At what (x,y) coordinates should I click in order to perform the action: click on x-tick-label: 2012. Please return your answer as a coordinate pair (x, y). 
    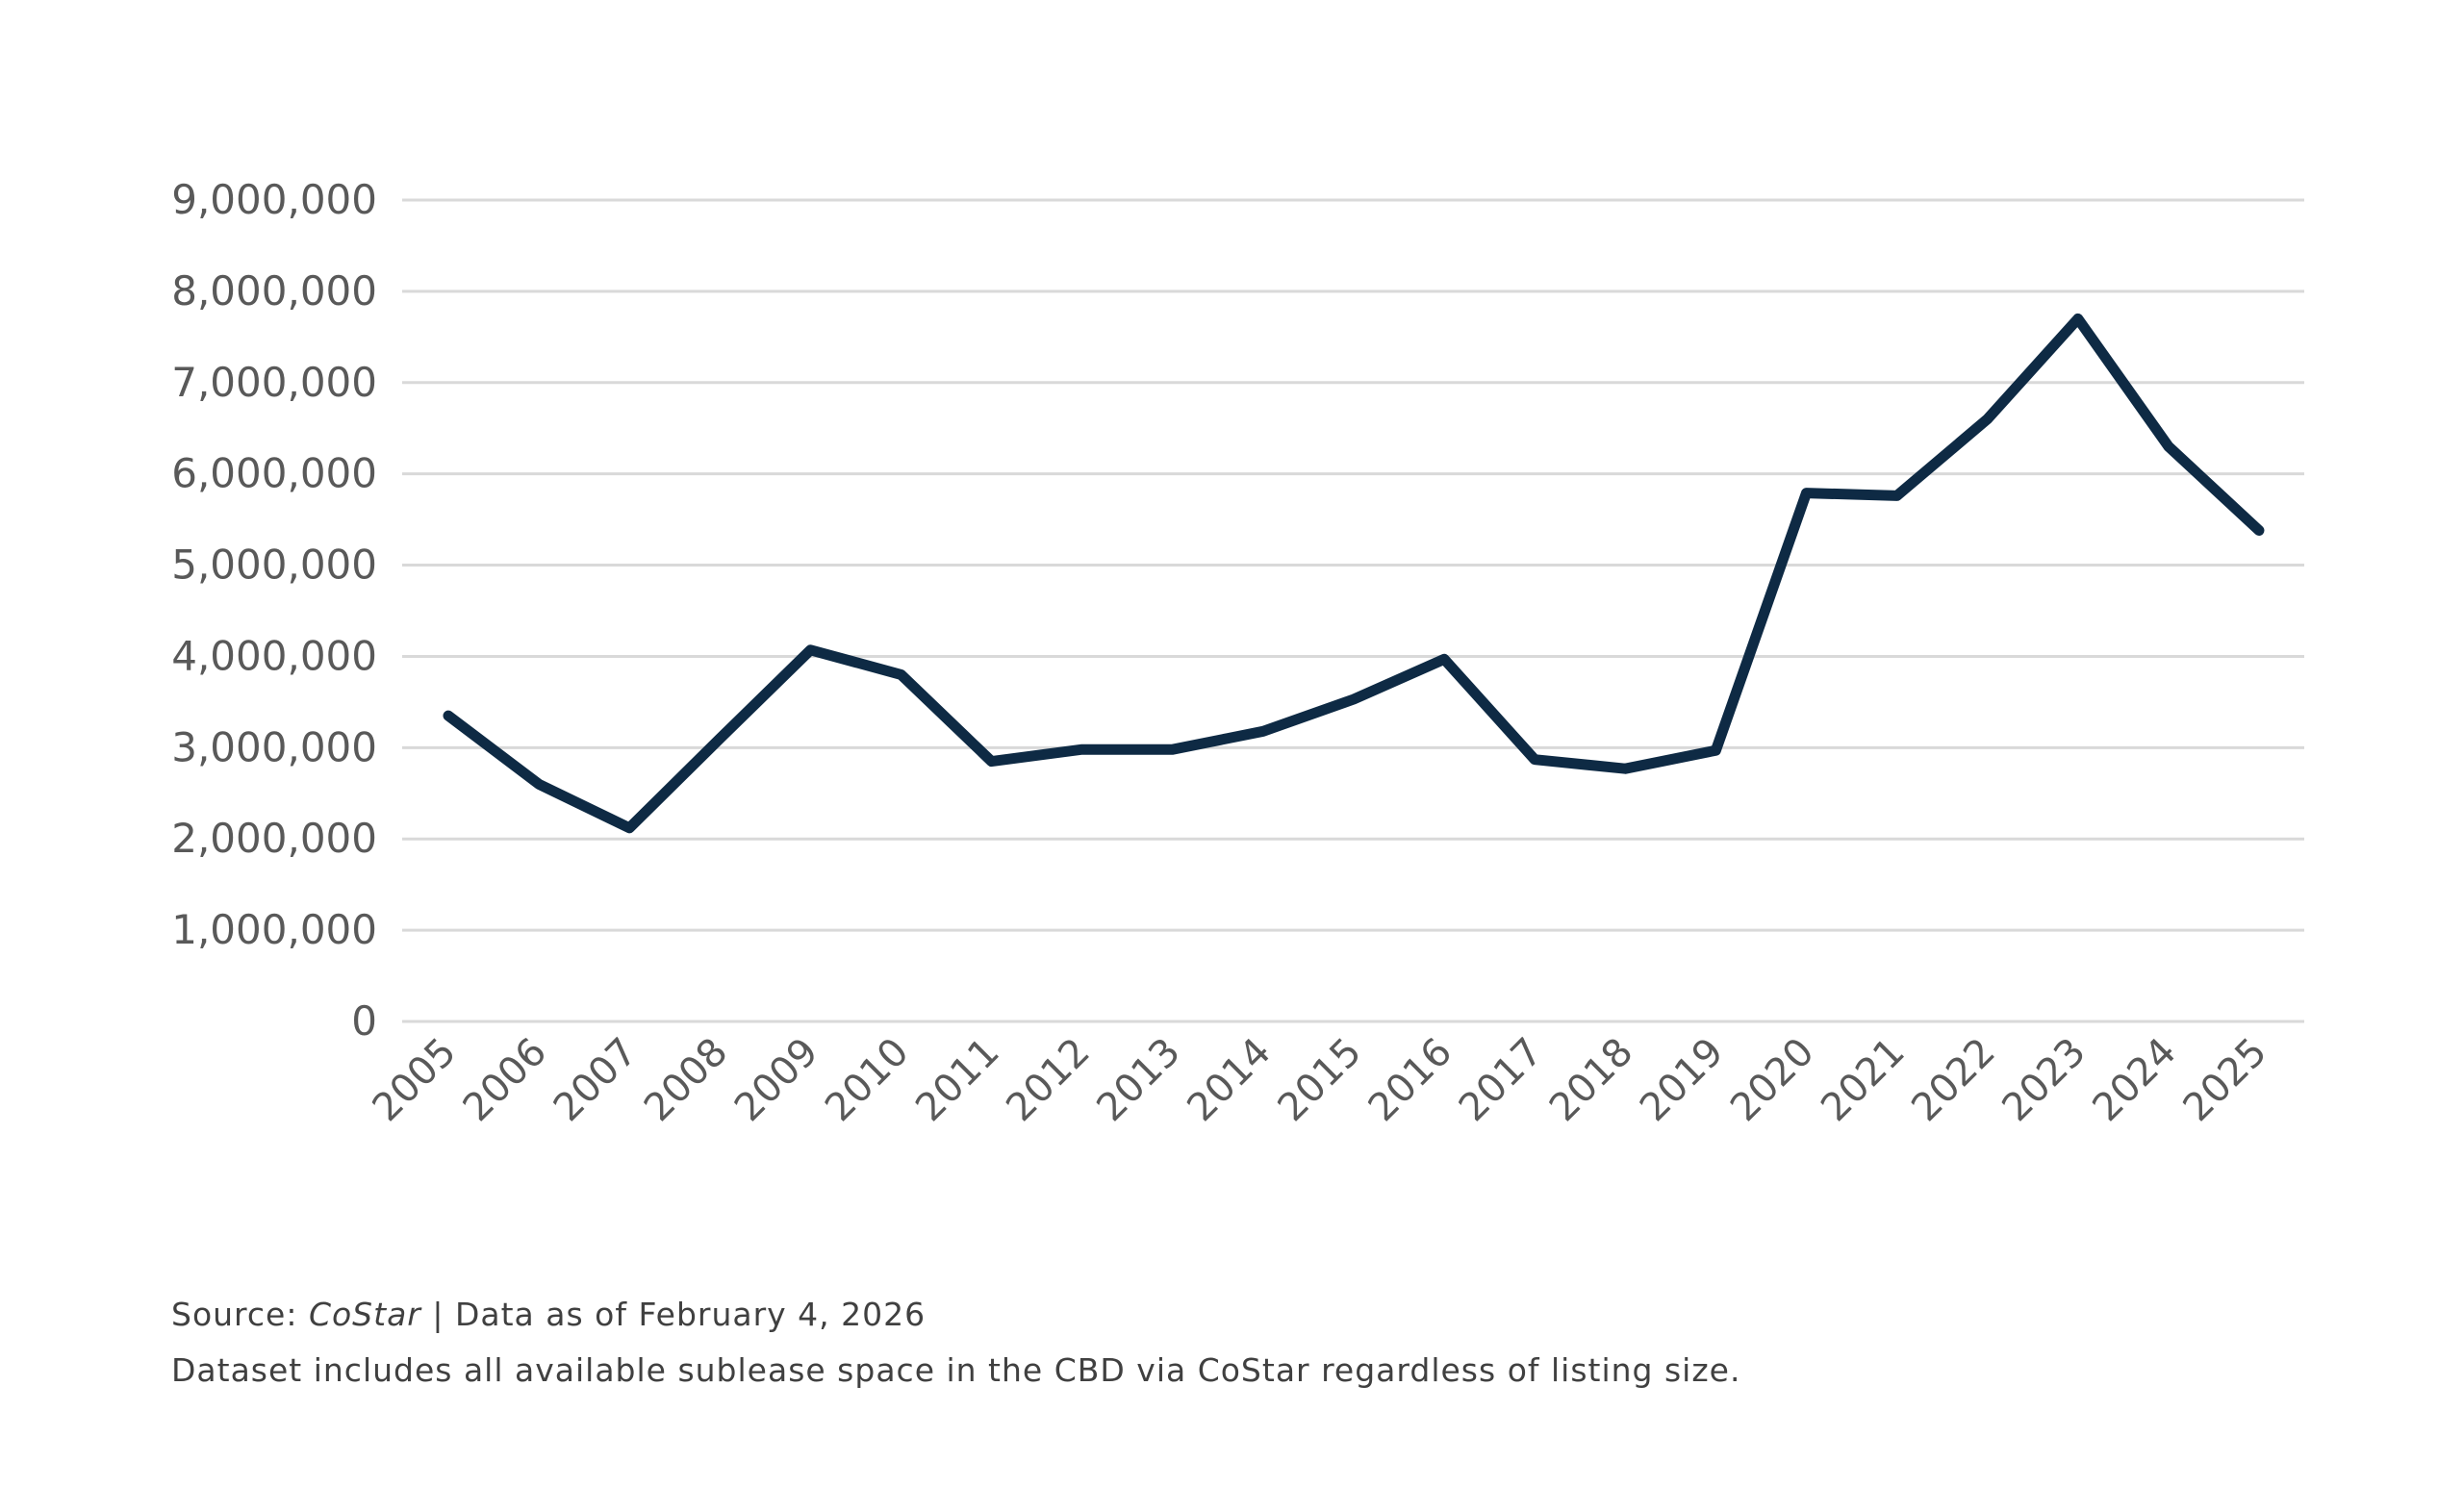
    Looking at the image, I should click on (1048, 1081).